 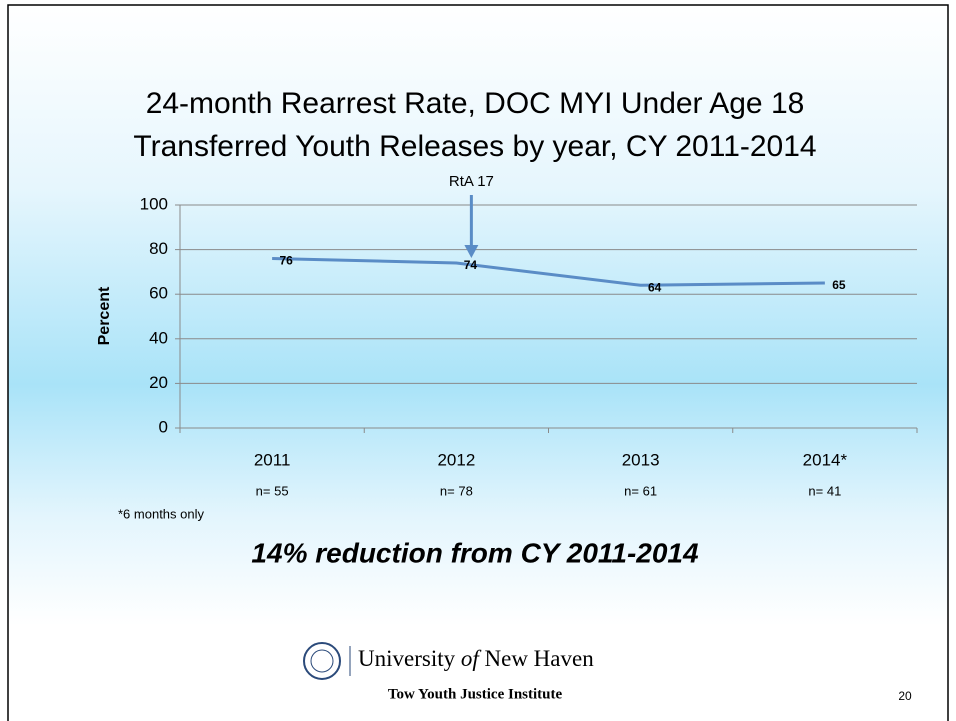 I want to click on data-label: 64, so click(x=655, y=287).